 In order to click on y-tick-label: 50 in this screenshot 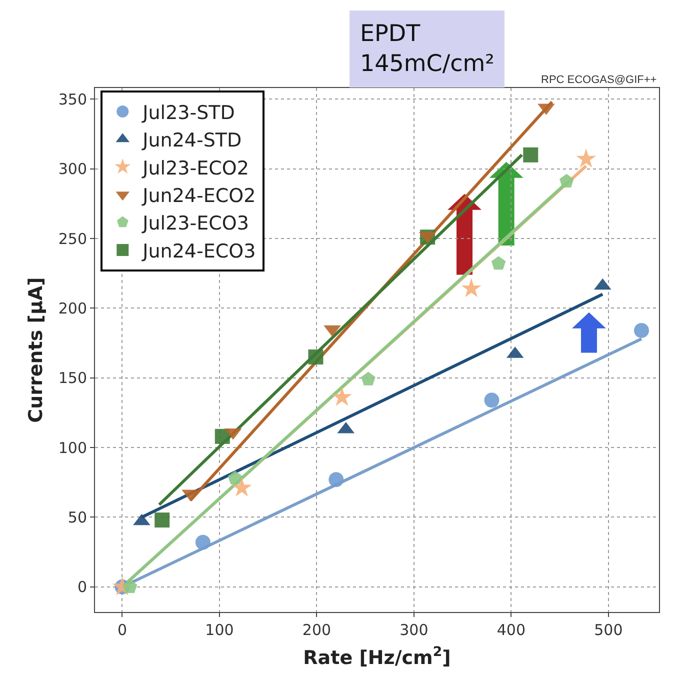, I will do `click(77, 517)`.